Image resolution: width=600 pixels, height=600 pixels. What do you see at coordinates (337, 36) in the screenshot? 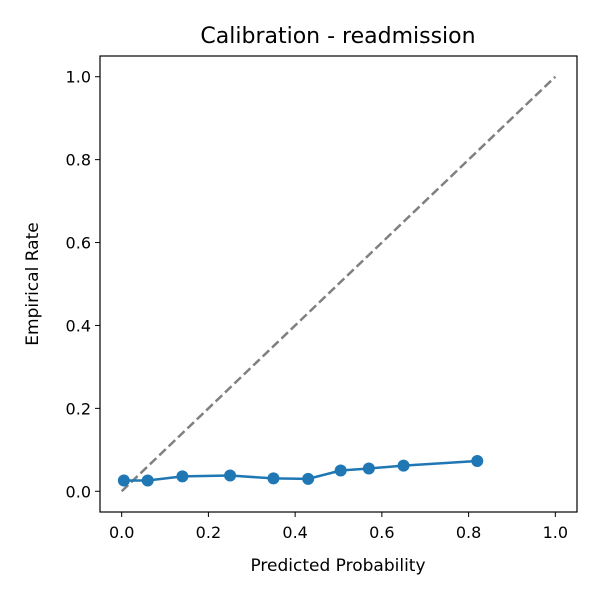
I see `chart-title: Calibration - readmission` at bounding box center [337, 36].